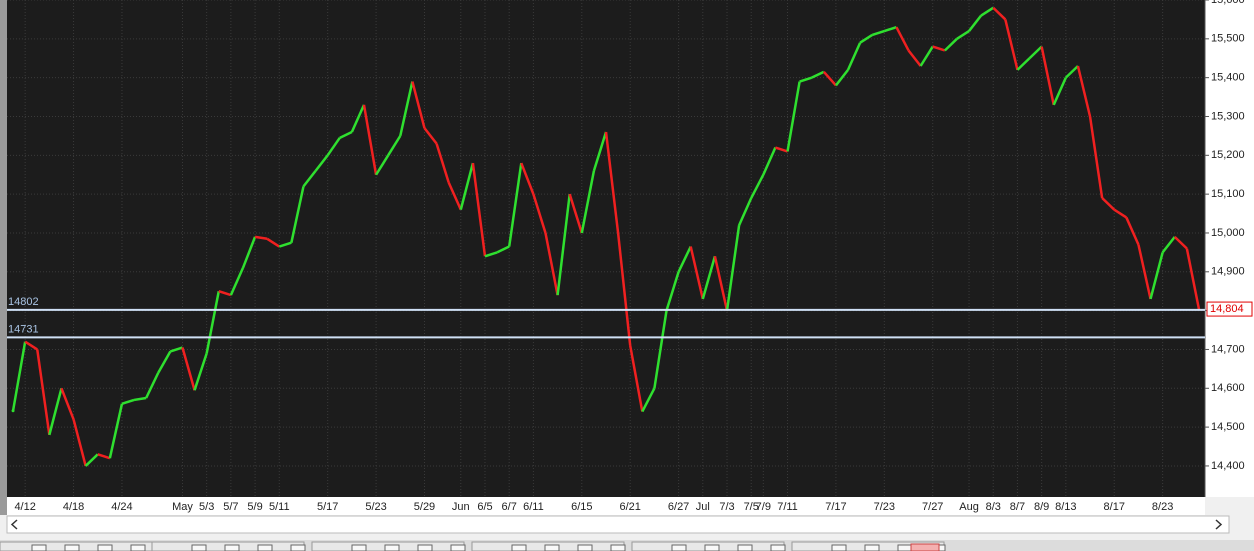  I want to click on last-price-label: 14,804, so click(1227, 309).